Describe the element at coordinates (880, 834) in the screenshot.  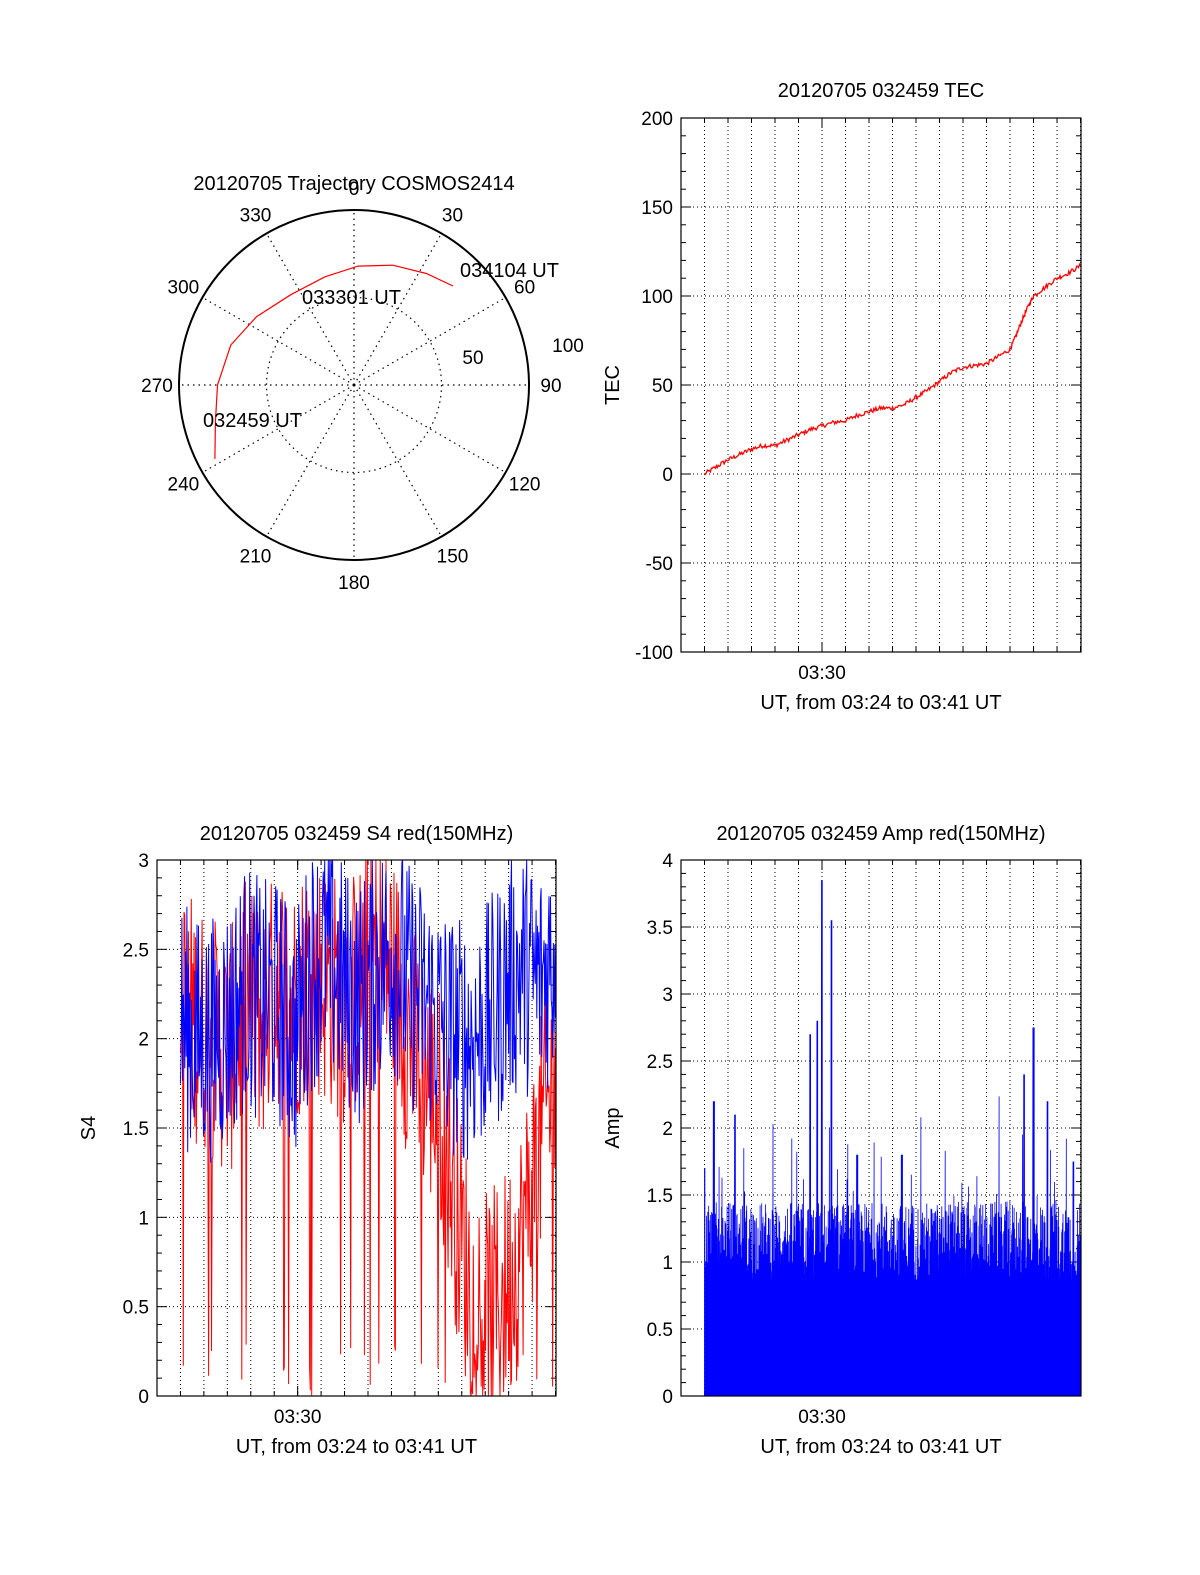
I see `chart-title: 20120705 032459 Amp red(150MHz)` at that location.